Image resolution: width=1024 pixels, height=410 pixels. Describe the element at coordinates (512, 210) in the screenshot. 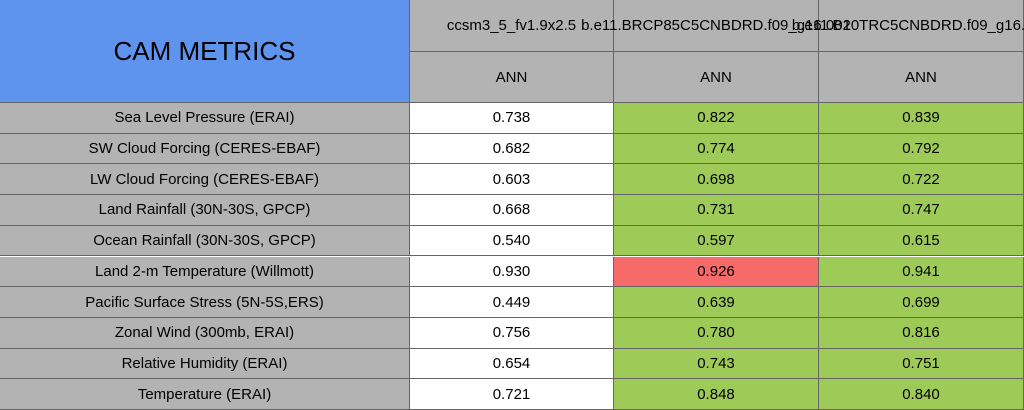

I see `metric-value: 0.668` at that location.